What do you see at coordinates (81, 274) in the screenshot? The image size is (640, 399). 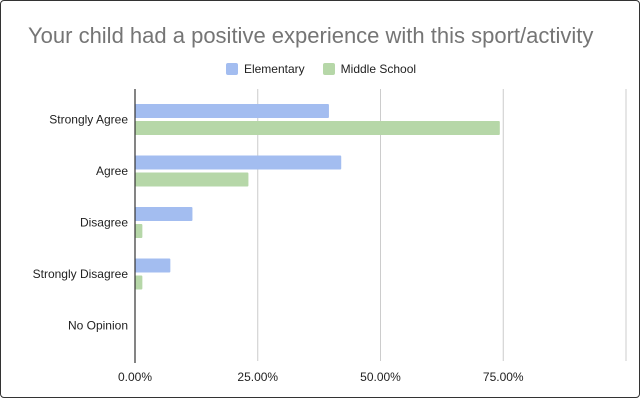 I see `category-label: Strongly Disagree` at bounding box center [81, 274].